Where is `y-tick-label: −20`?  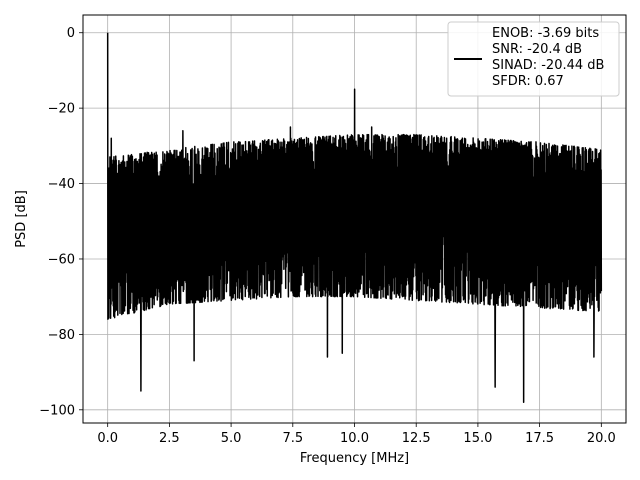 y-tick-label: −20 is located at coordinates (61, 109).